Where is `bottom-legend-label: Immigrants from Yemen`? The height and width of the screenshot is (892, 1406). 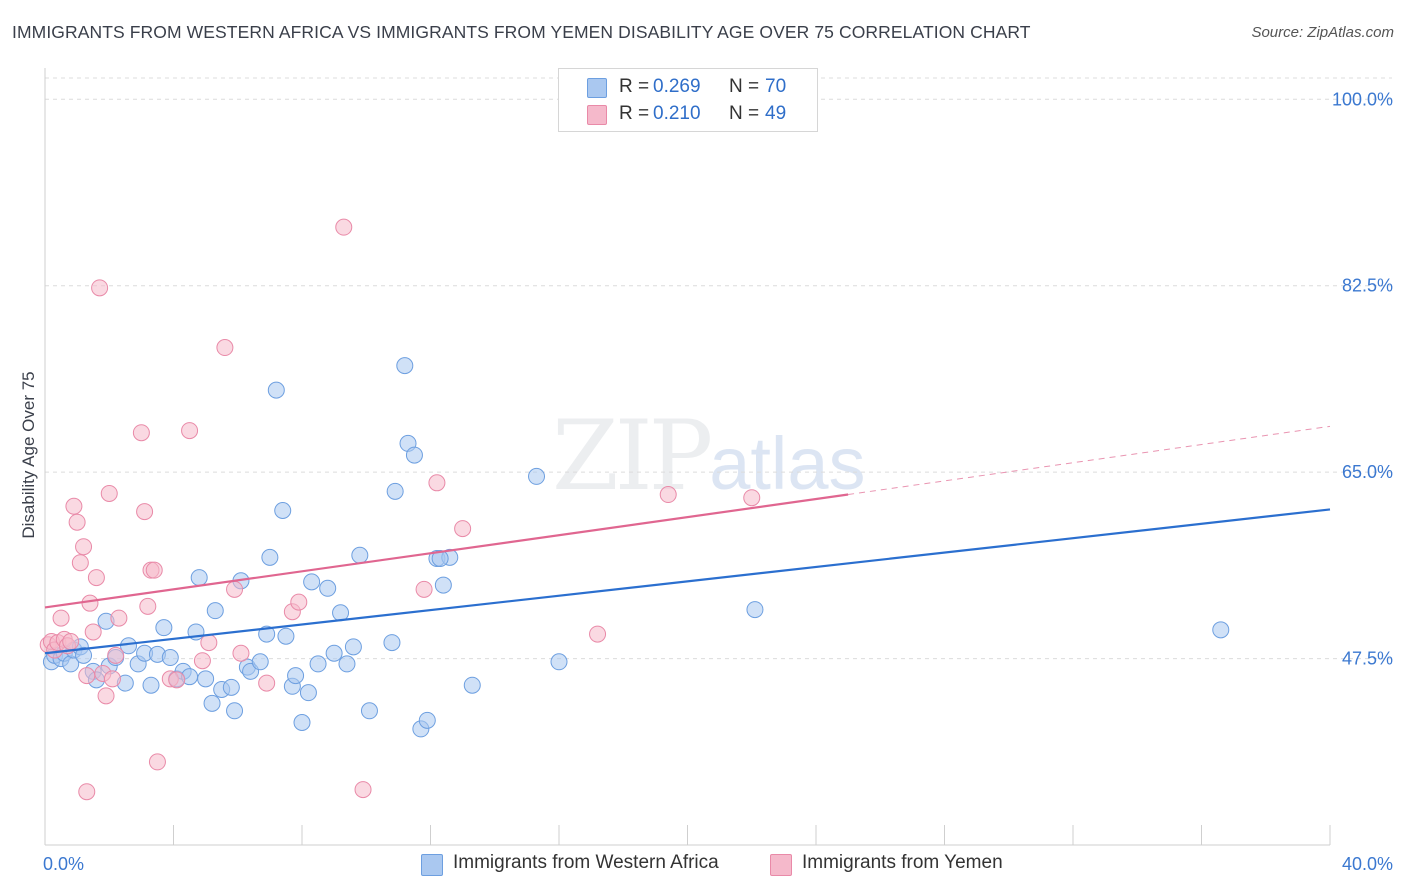 bottom-legend-label: Immigrants from Yemen is located at coordinates (902, 862).